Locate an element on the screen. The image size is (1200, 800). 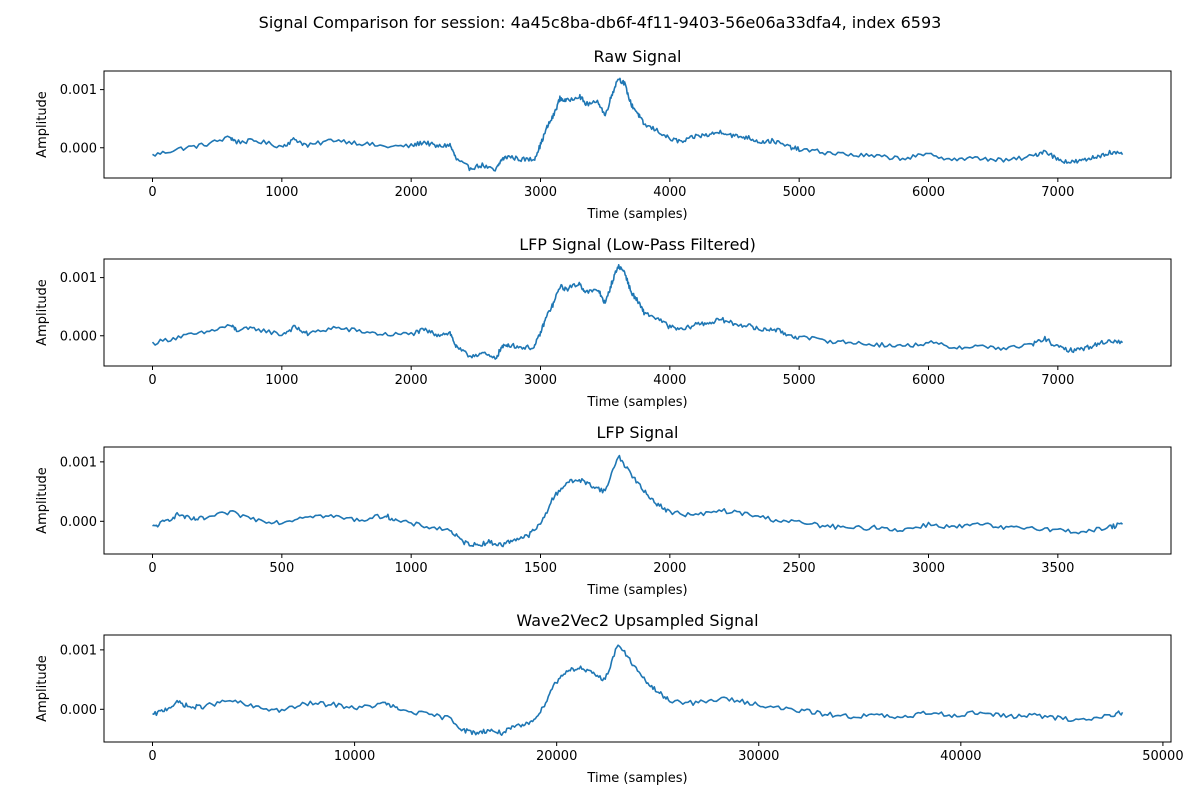
x-tick-label: 2500 is located at coordinates (799, 568).